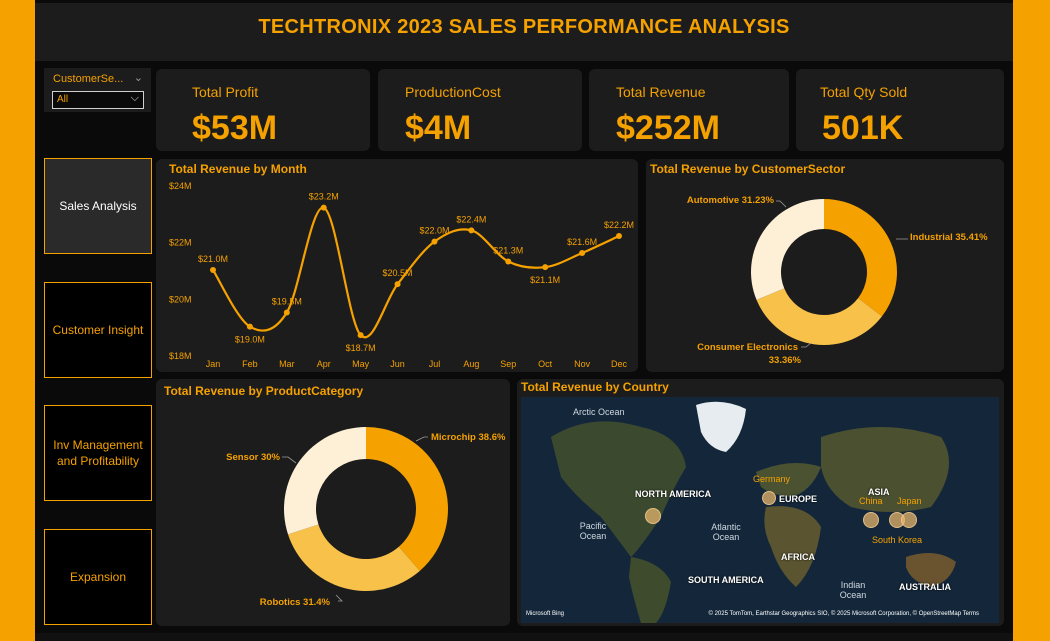  I want to click on panel-title: Total Revenue by ProductCategory, so click(264, 391).